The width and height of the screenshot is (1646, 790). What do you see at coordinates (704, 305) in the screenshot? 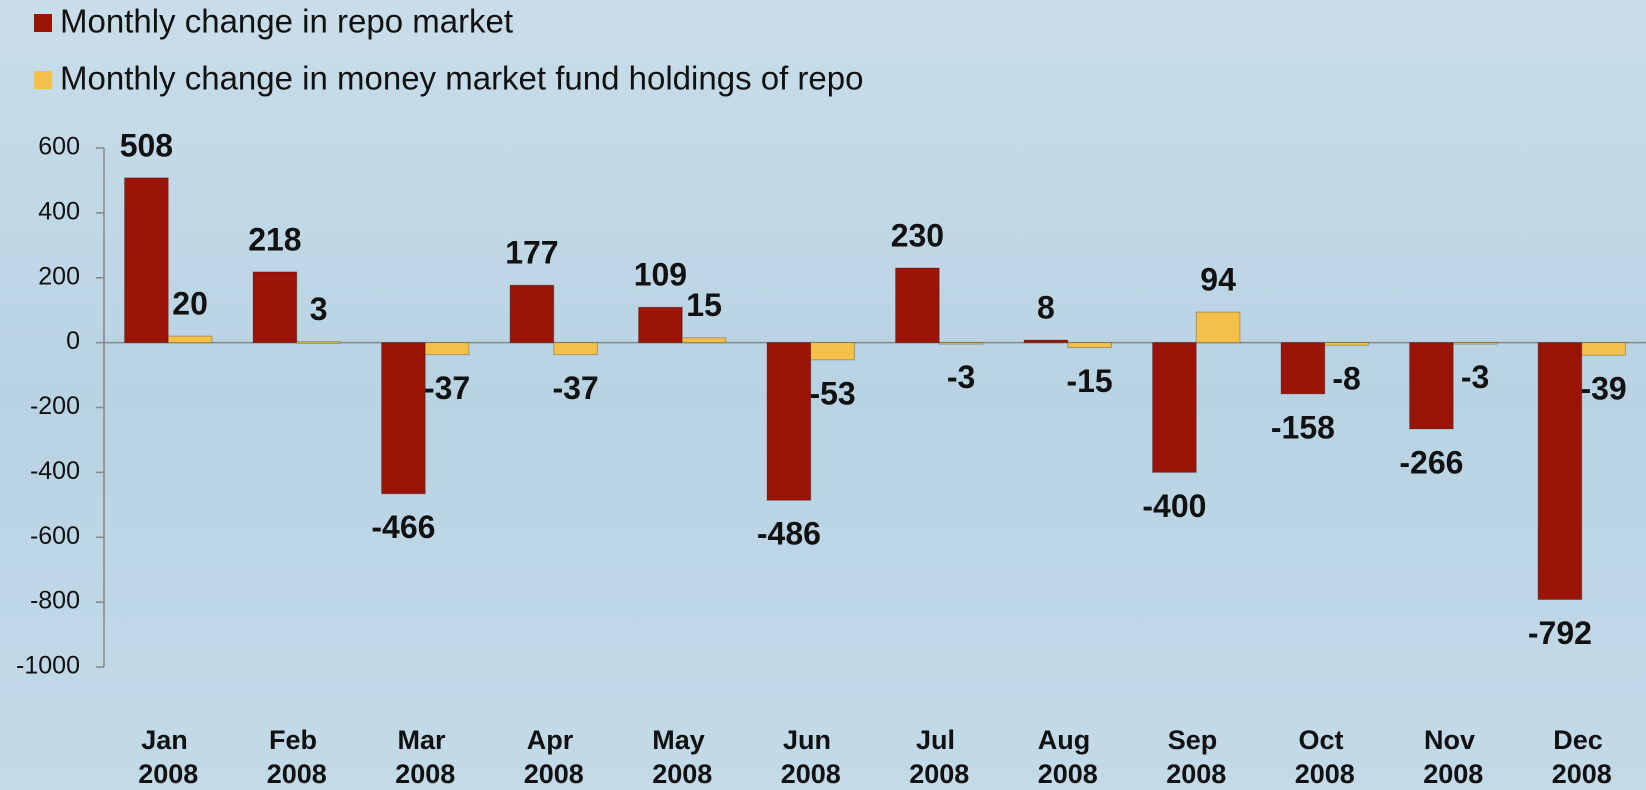
I see `value-label: 15` at bounding box center [704, 305].